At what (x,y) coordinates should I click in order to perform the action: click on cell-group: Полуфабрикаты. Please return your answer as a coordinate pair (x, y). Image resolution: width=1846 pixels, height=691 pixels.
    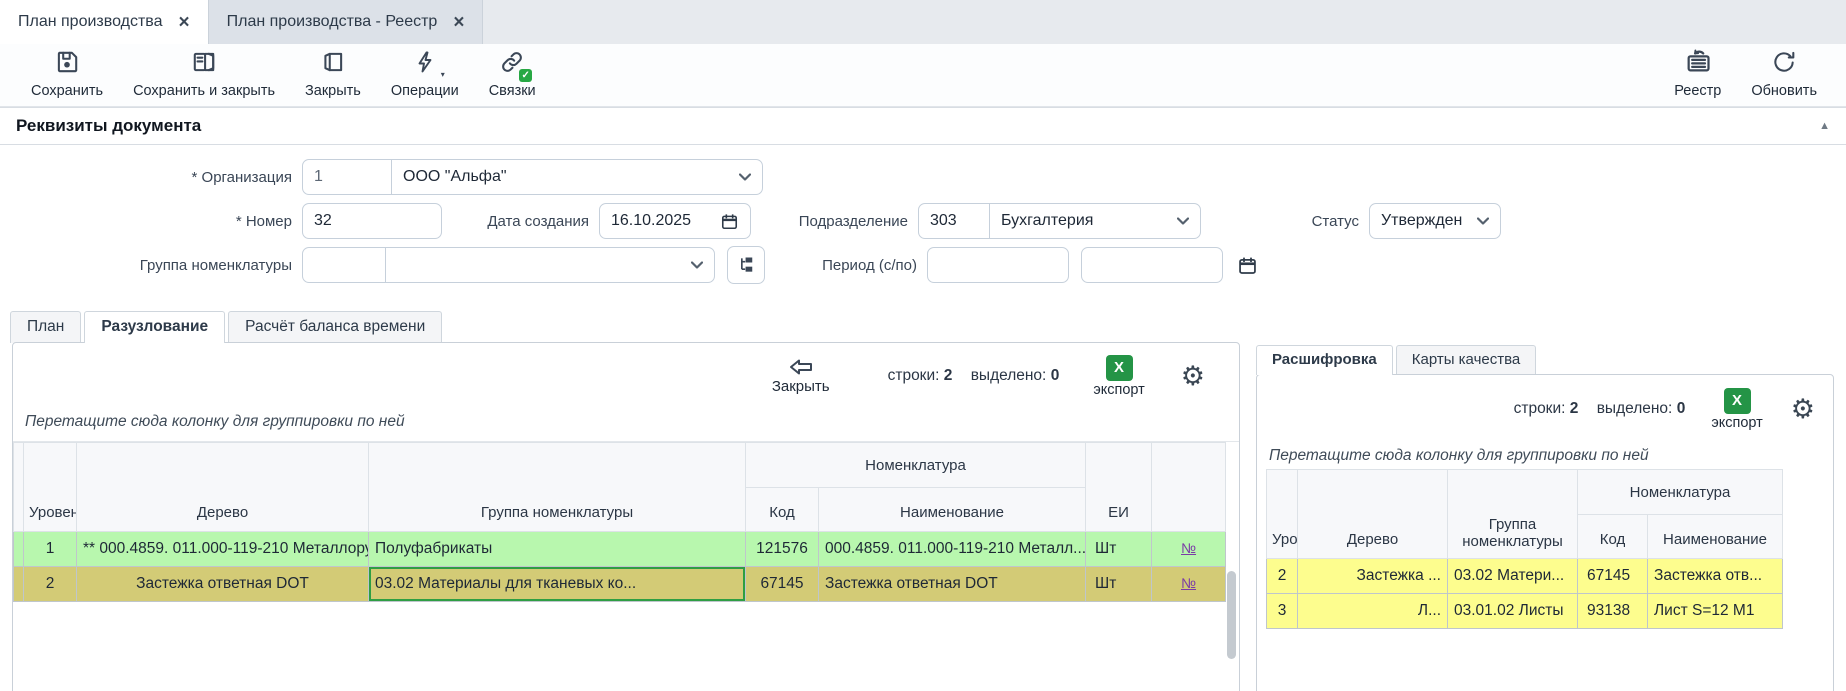
    Looking at the image, I should click on (557, 549).